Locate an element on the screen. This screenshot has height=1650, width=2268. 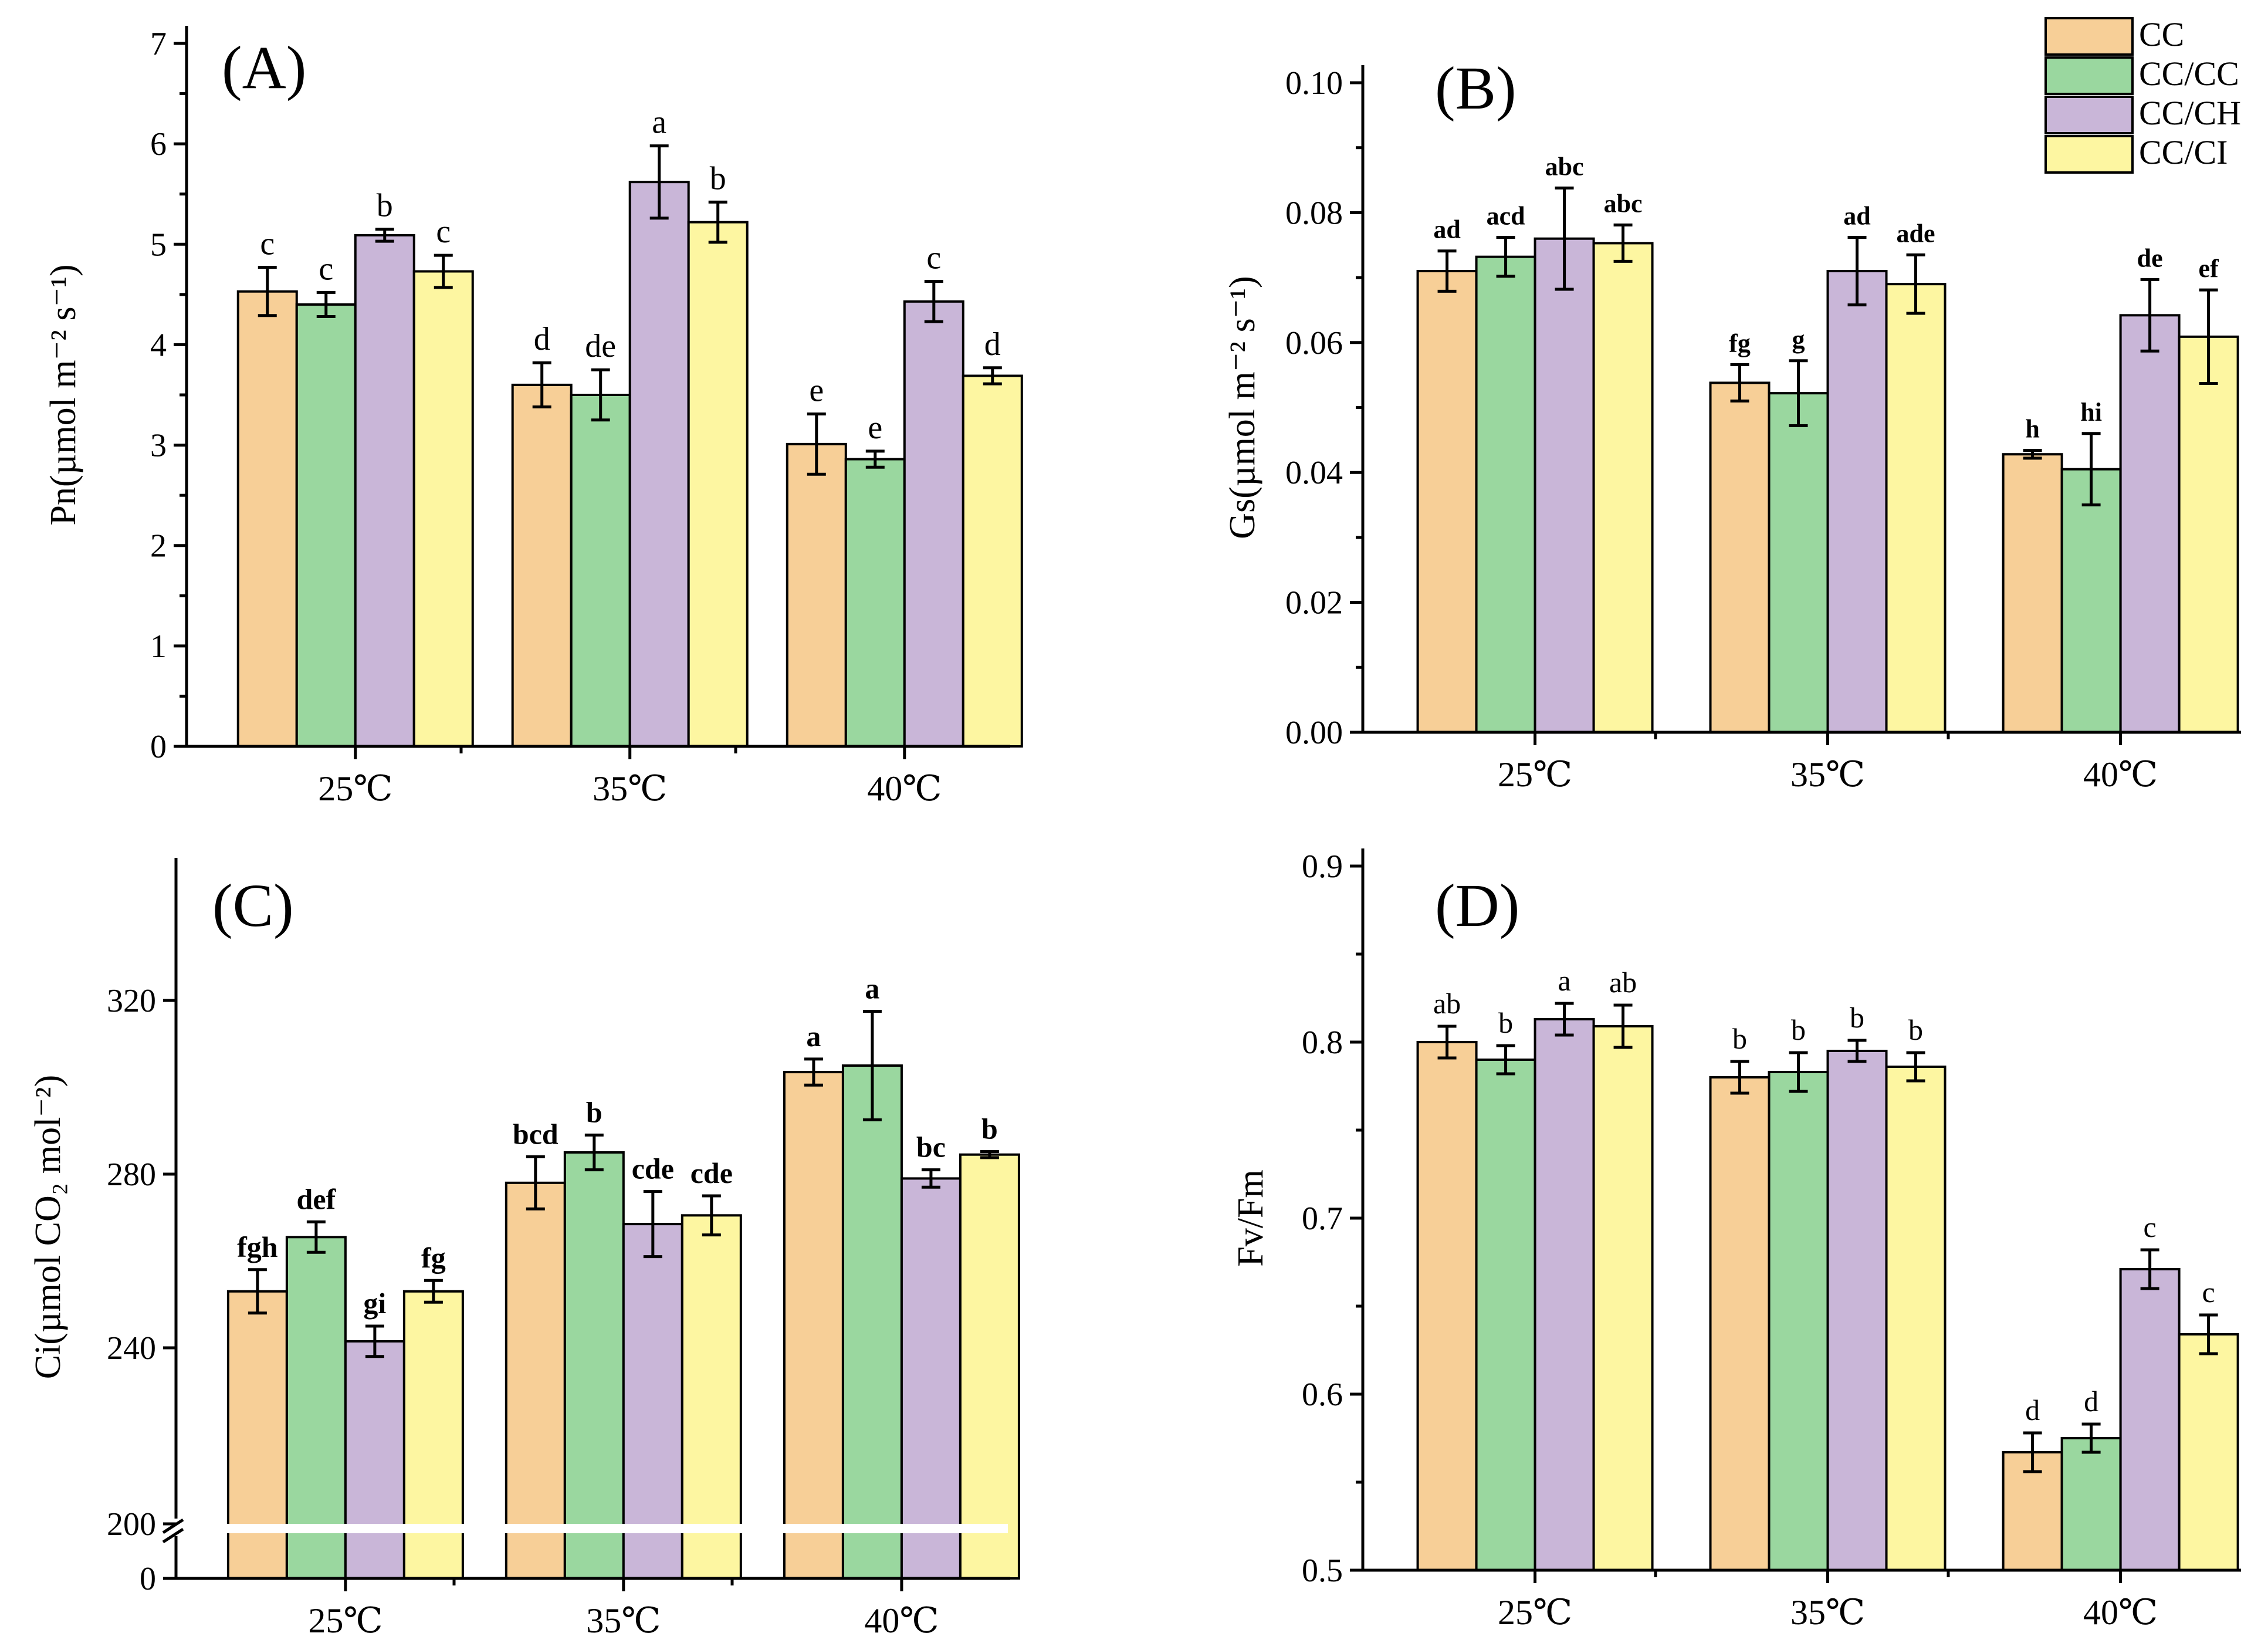
y-tick-label: 0.08 is located at coordinates (1314, 213).